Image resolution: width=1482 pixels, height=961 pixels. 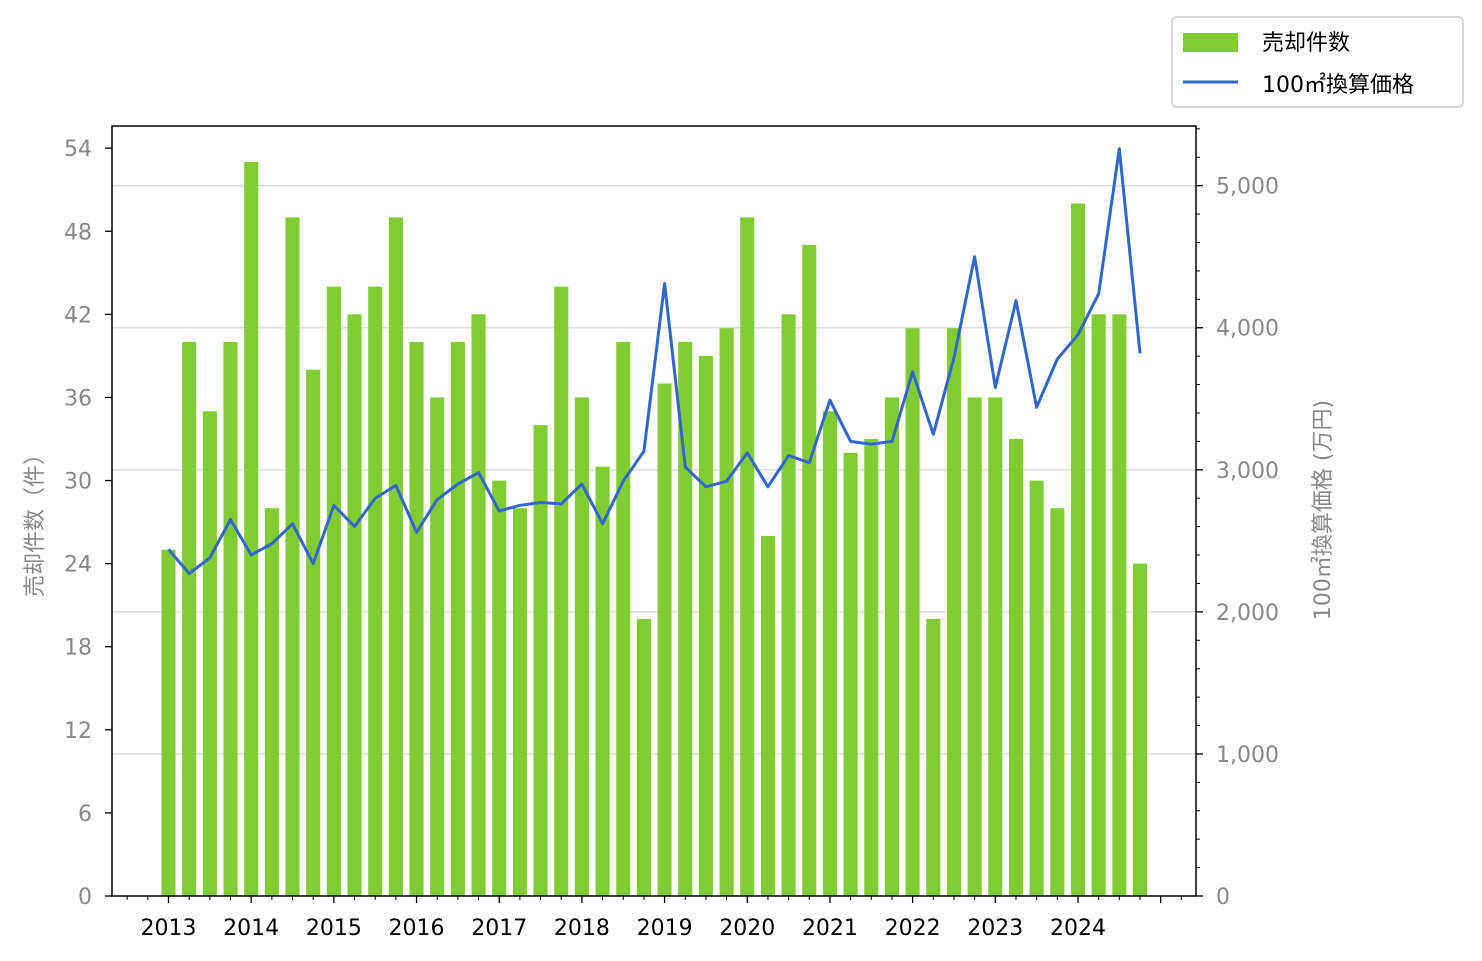 What do you see at coordinates (251, 928) in the screenshot?
I see `x-tick-label-1: 2014` at bounding box center [251, 928].